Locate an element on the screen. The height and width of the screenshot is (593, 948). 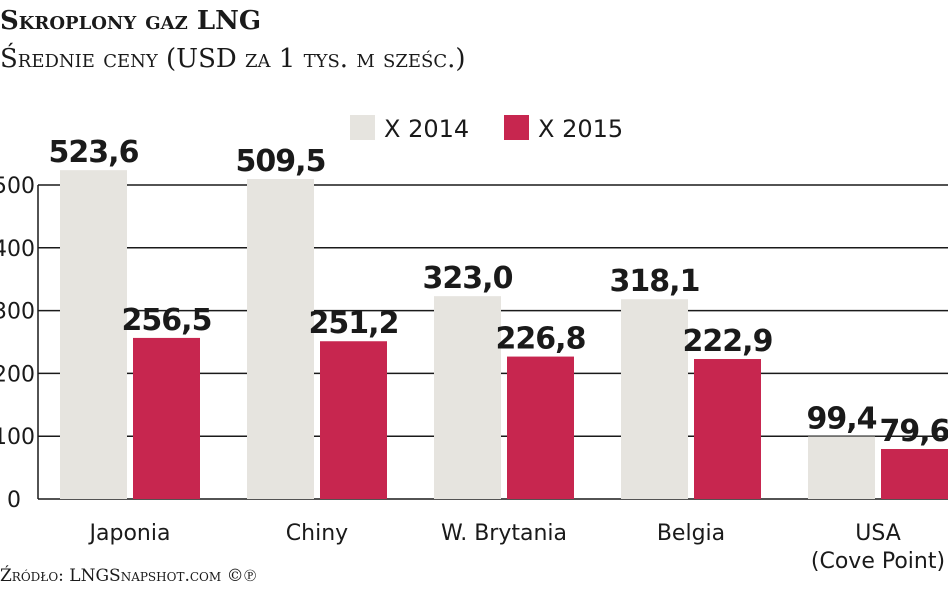
category-label: W. Brytania is located at coordinates (504, 533).